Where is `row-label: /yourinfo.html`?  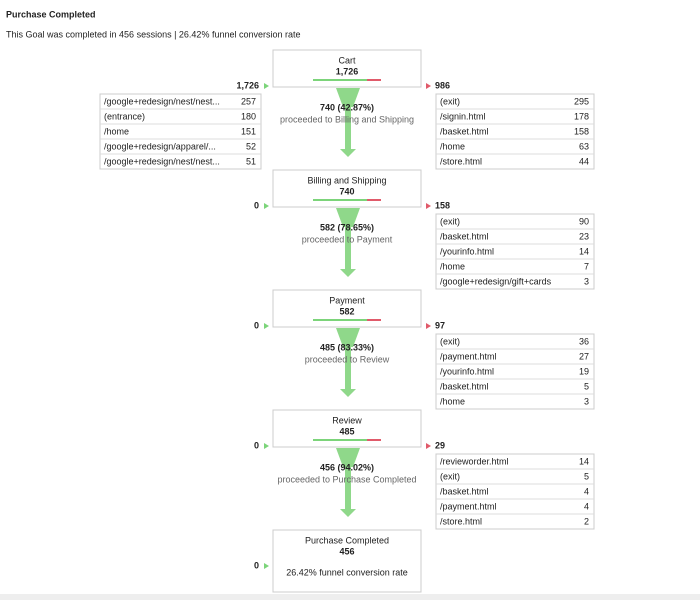 row-label: /yourinfo.html is located at coordinates (467, 371).